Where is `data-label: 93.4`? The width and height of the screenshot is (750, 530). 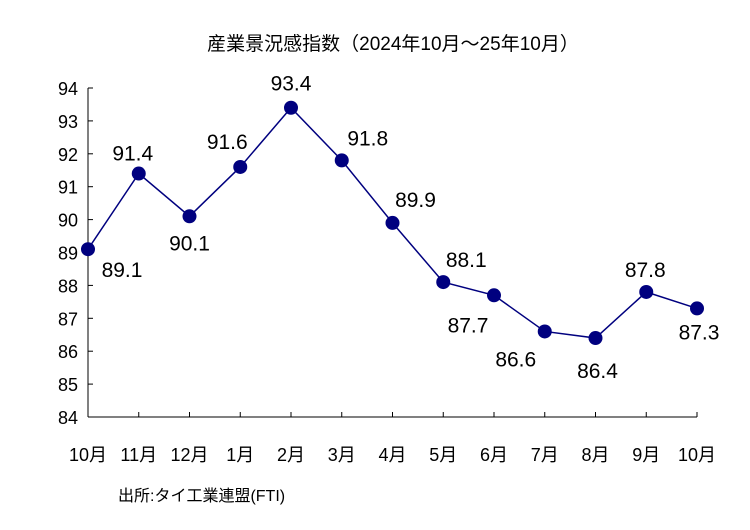
data-label: 93.4 is located at coordinates (291, 84).